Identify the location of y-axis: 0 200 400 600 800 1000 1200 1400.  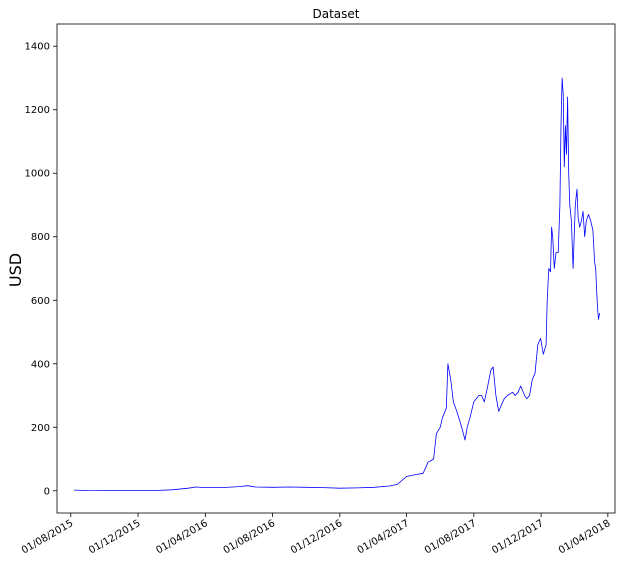
(41, 269).